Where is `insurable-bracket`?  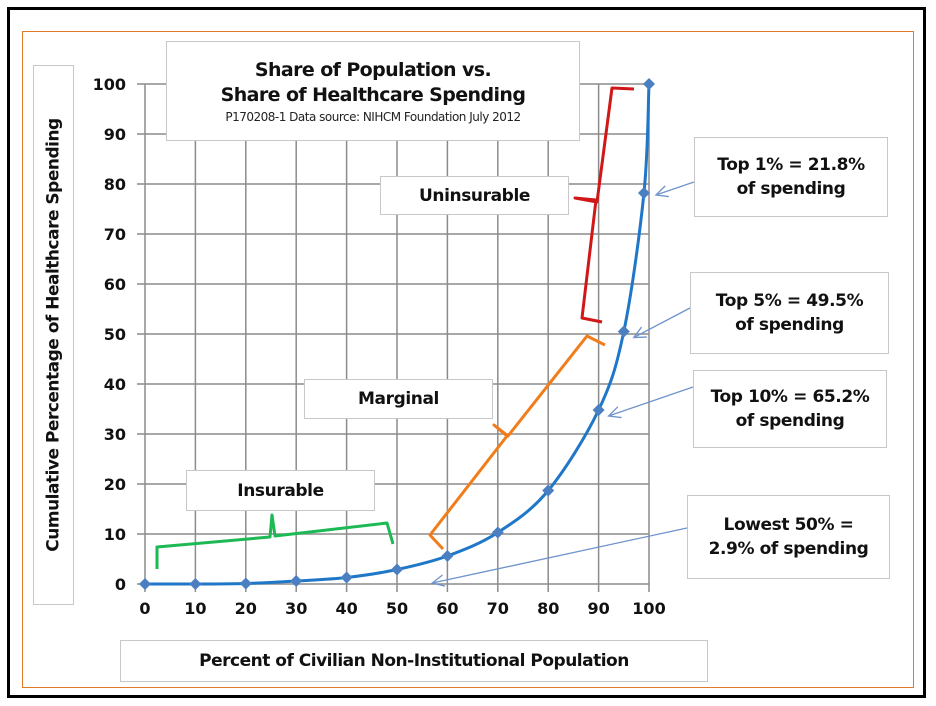 insurable-bracket is located at coordinates (275, 541).